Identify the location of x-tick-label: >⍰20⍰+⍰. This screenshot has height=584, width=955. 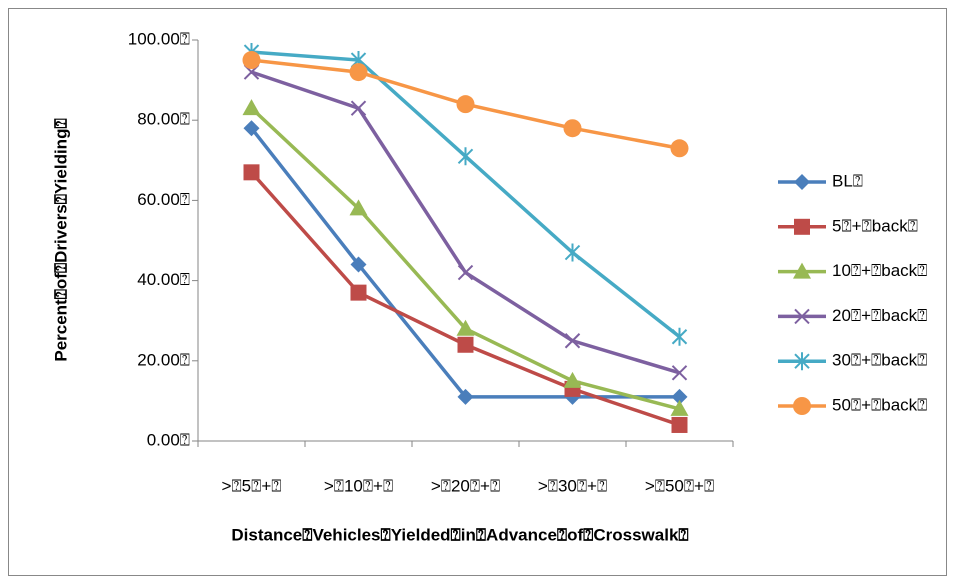
(465, 485).